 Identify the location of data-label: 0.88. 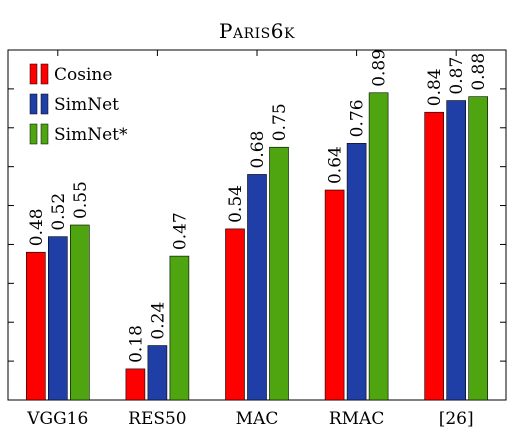
(479, 72).